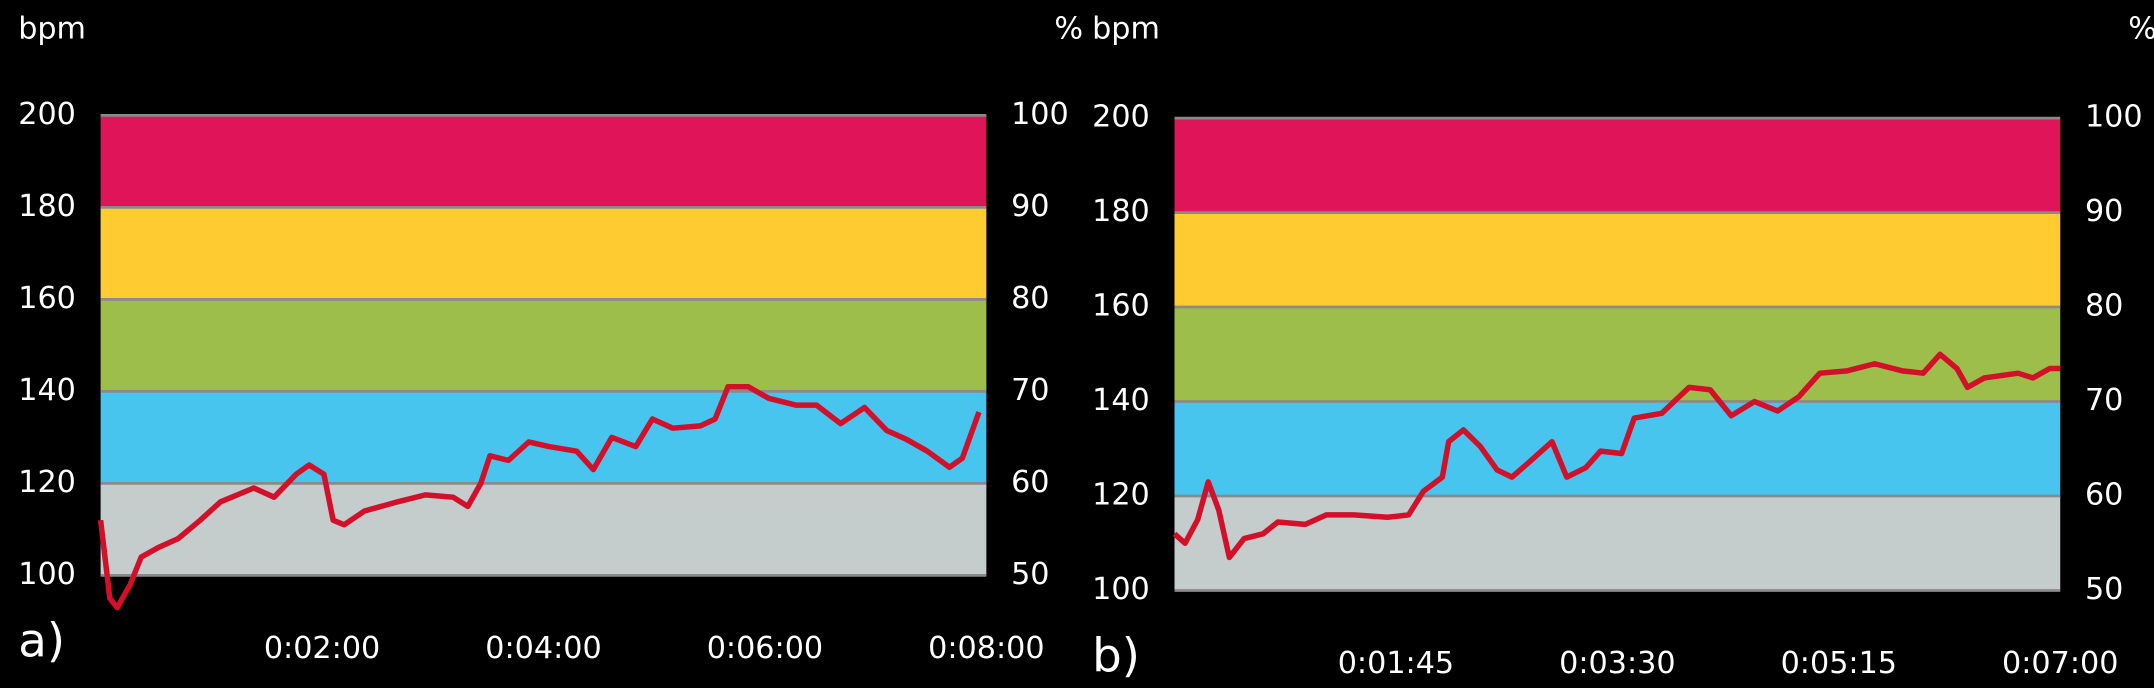 The width and height of the screenshot is (2154, 688). What do you see at coordinates (765, 648) in the screenshot?
I see `x-tick-label: 0:06:00` at bounding box center [765, 648].